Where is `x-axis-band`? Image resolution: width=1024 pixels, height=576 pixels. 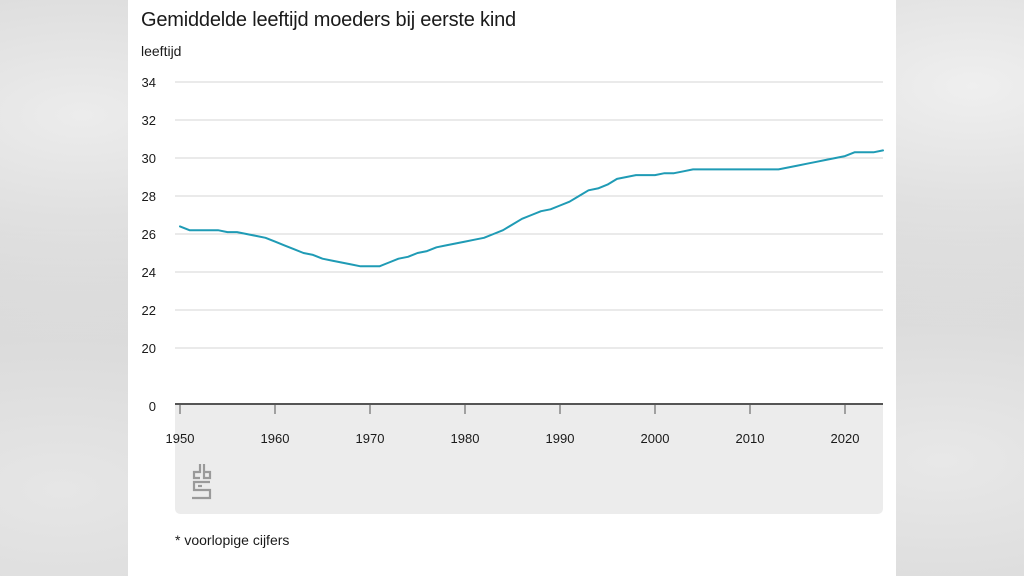 x-axis-band is located at coordinates (529, 459).